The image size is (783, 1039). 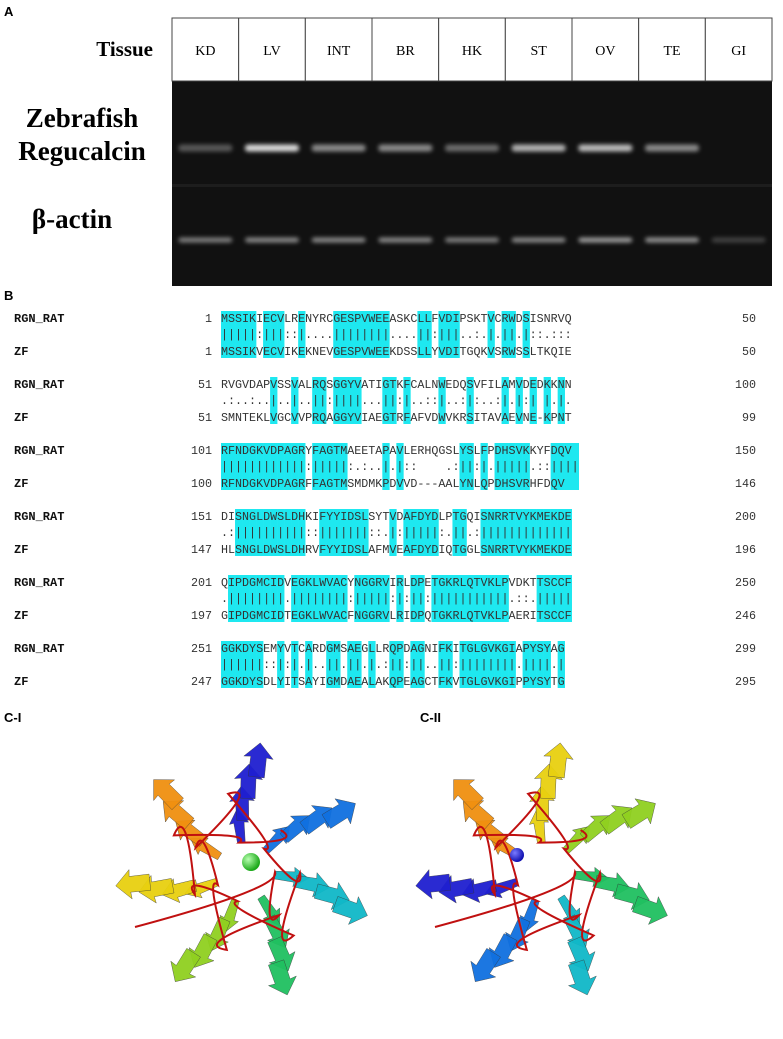 I want to click on end-position: 299, so click(x=745, y=649).